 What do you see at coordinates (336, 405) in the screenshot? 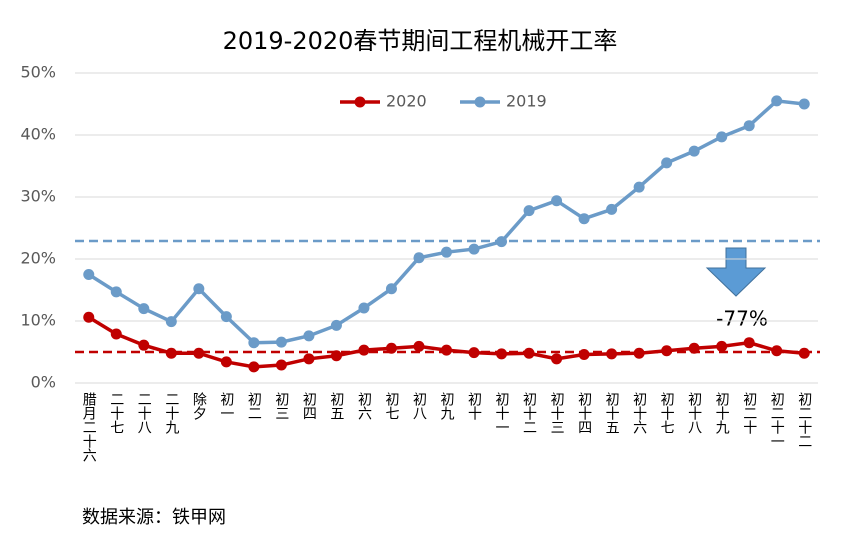
I see `x-tick-label: 初五` at bounding box center [336, 405].